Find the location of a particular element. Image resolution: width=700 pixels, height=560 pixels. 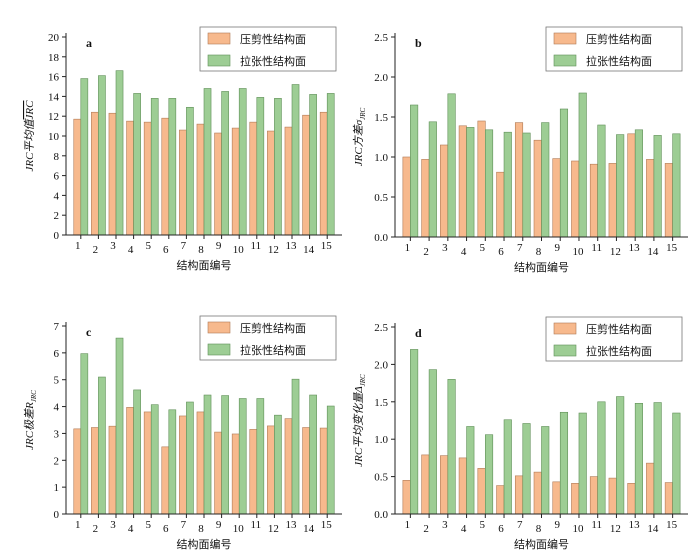

x-tick-label-a-15: 15 is located at coordinates (327, 246).